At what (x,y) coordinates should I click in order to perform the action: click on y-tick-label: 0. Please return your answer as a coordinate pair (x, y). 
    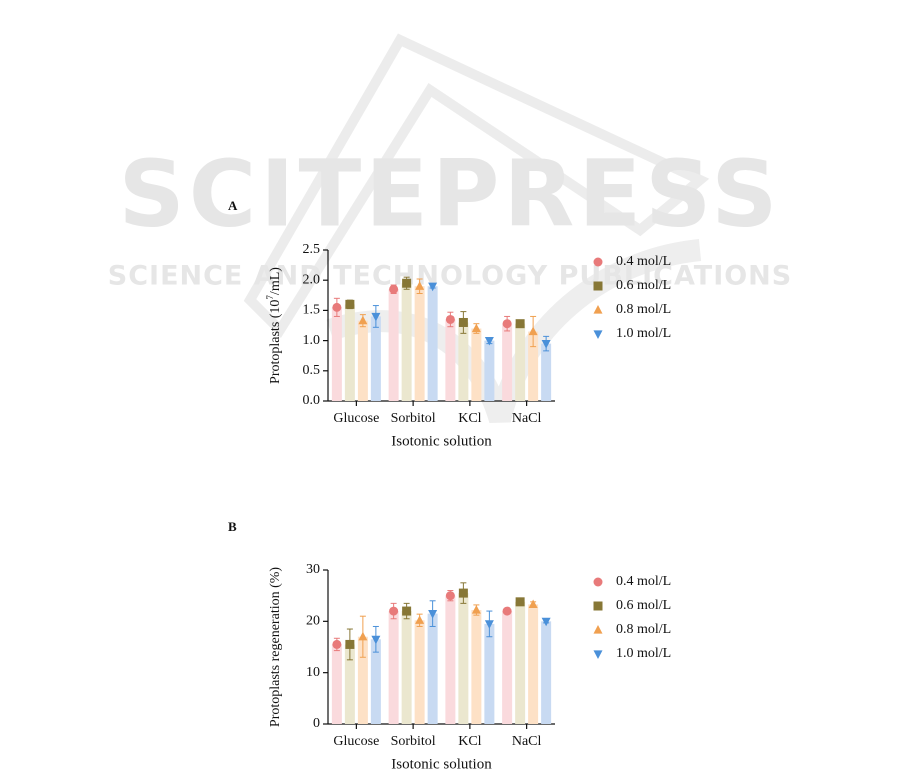
    Looking at the image, I should click on (316, 723).